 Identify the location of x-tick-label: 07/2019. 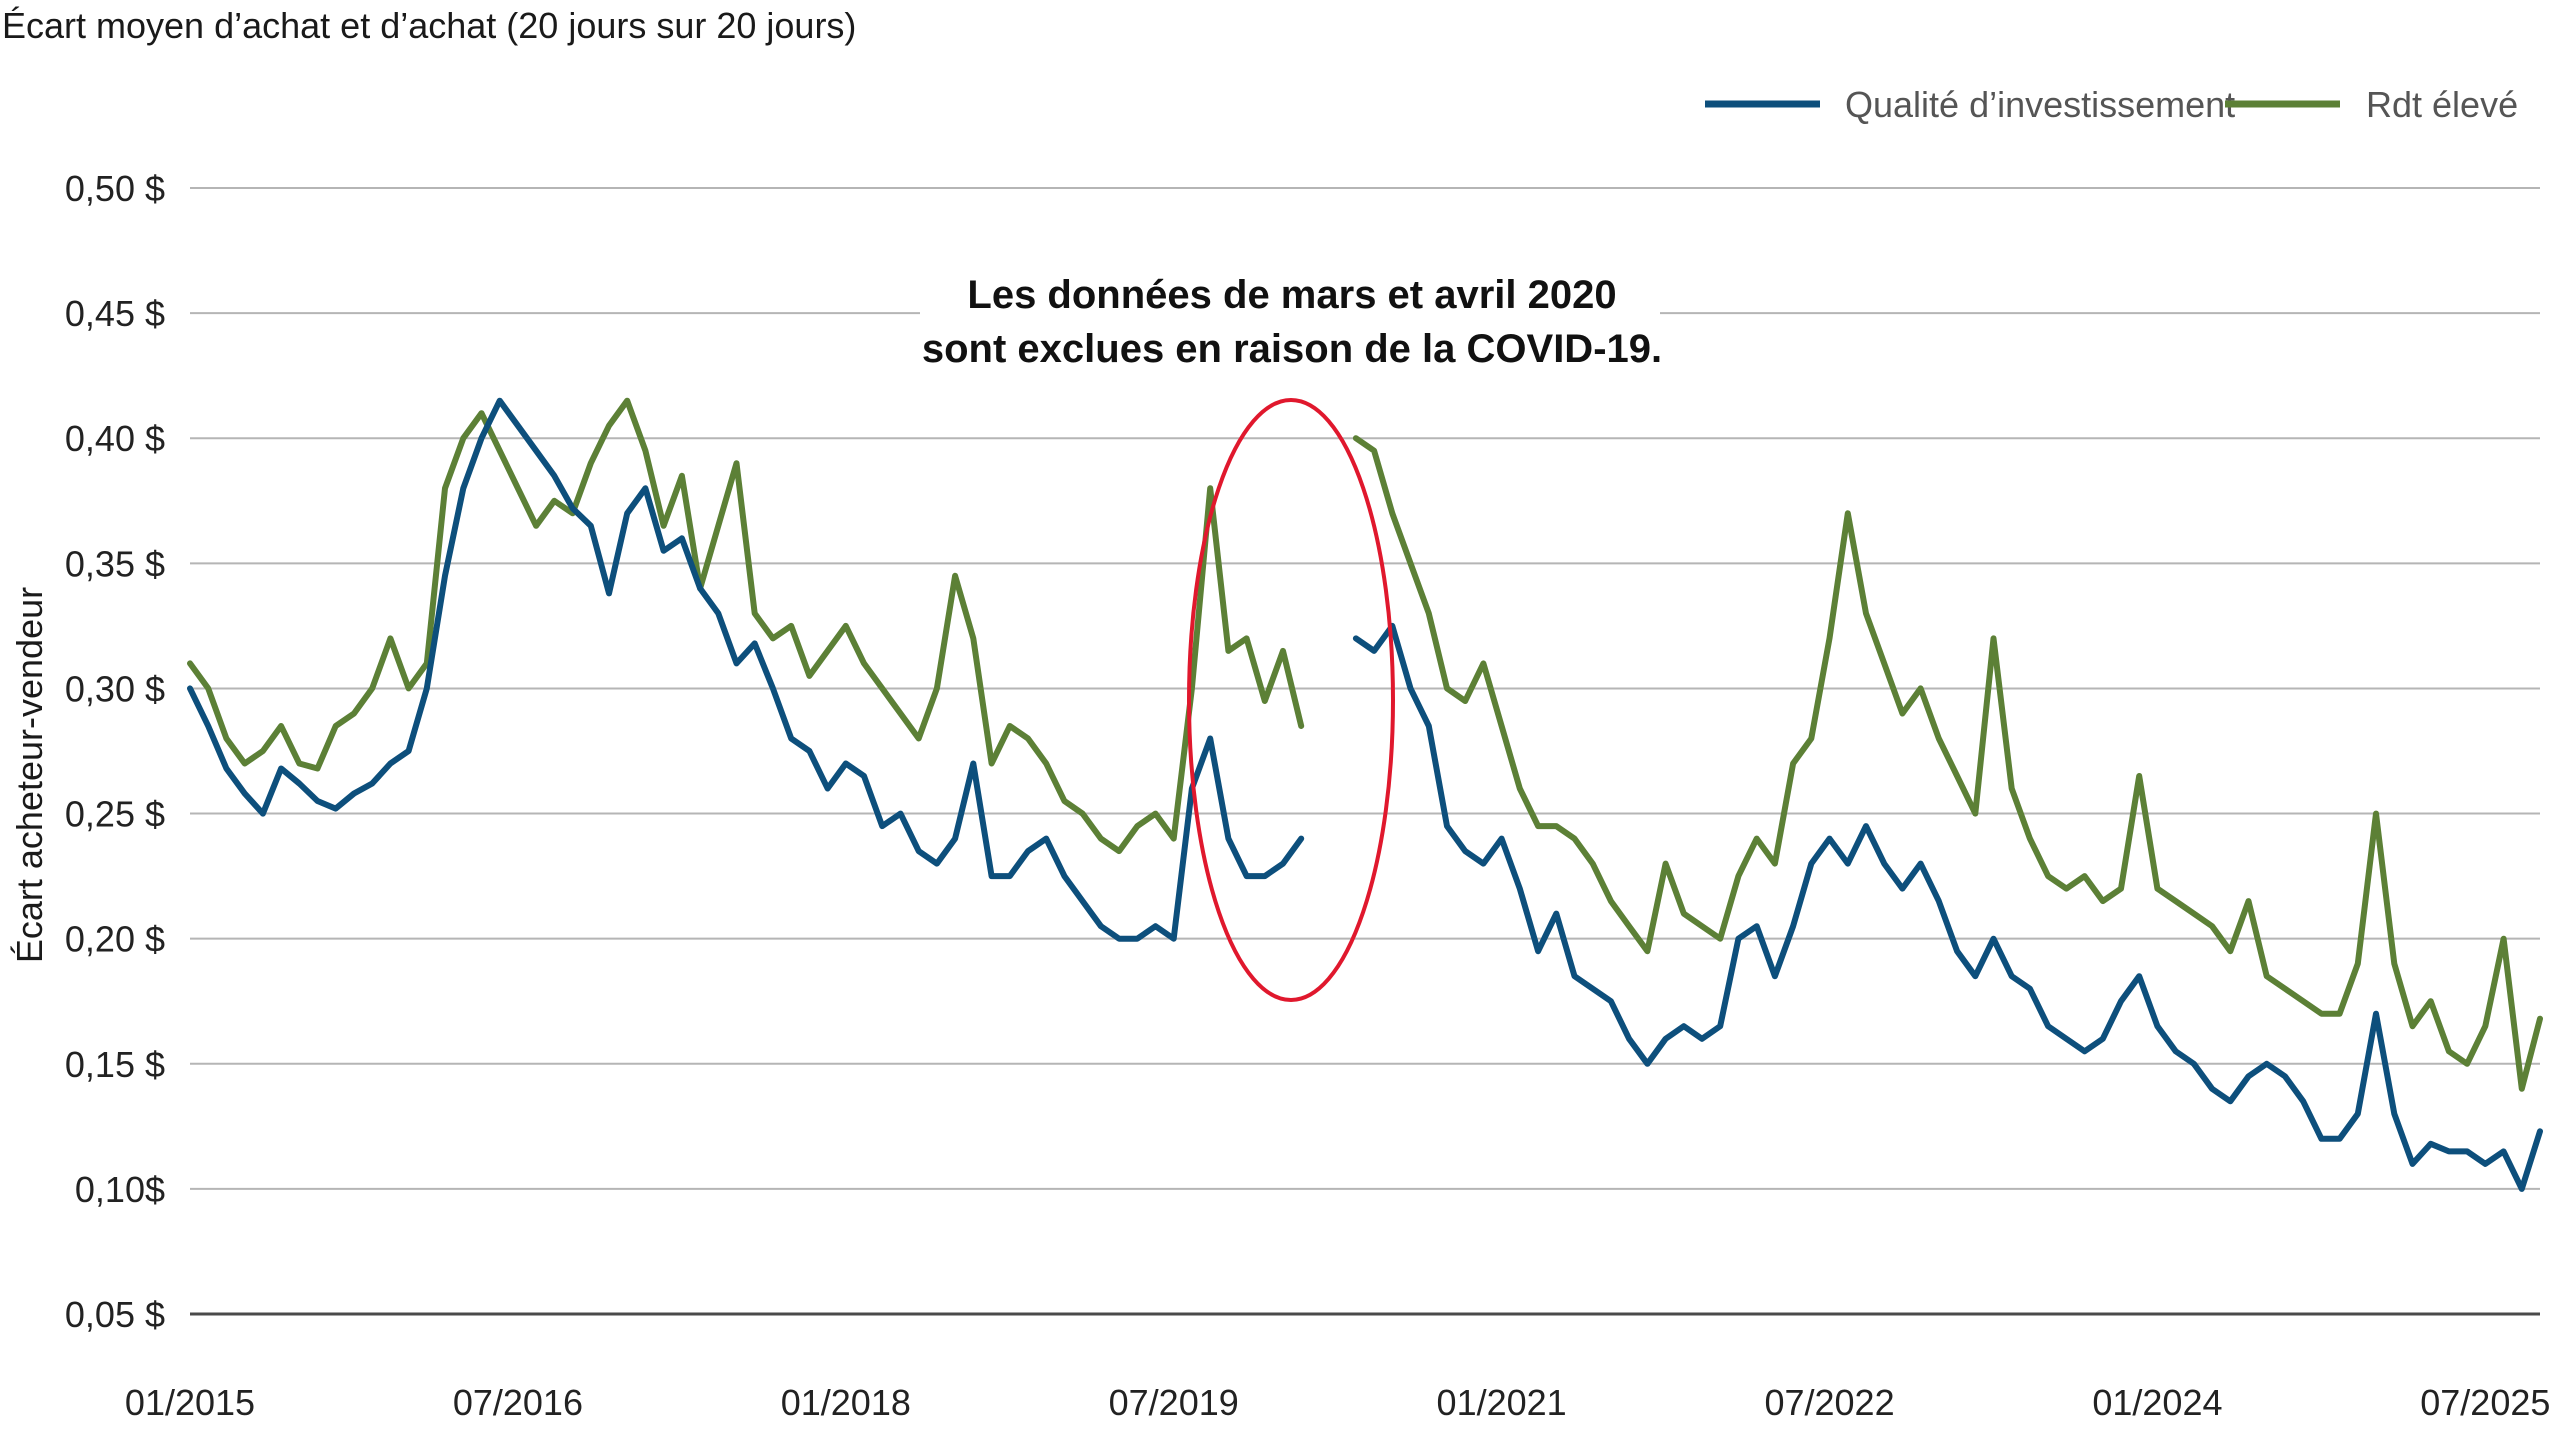
(1174, 1402).